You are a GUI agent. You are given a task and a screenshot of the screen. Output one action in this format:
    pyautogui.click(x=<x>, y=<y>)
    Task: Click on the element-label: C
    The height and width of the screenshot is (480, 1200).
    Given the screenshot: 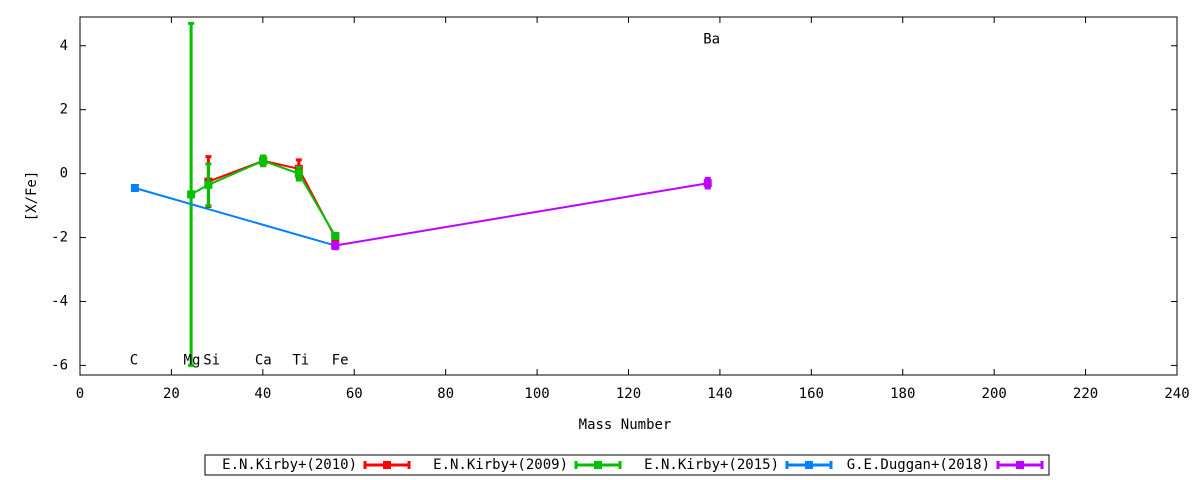 What is the action you would take?
    pyautogui.click(x=134, y=361)
    